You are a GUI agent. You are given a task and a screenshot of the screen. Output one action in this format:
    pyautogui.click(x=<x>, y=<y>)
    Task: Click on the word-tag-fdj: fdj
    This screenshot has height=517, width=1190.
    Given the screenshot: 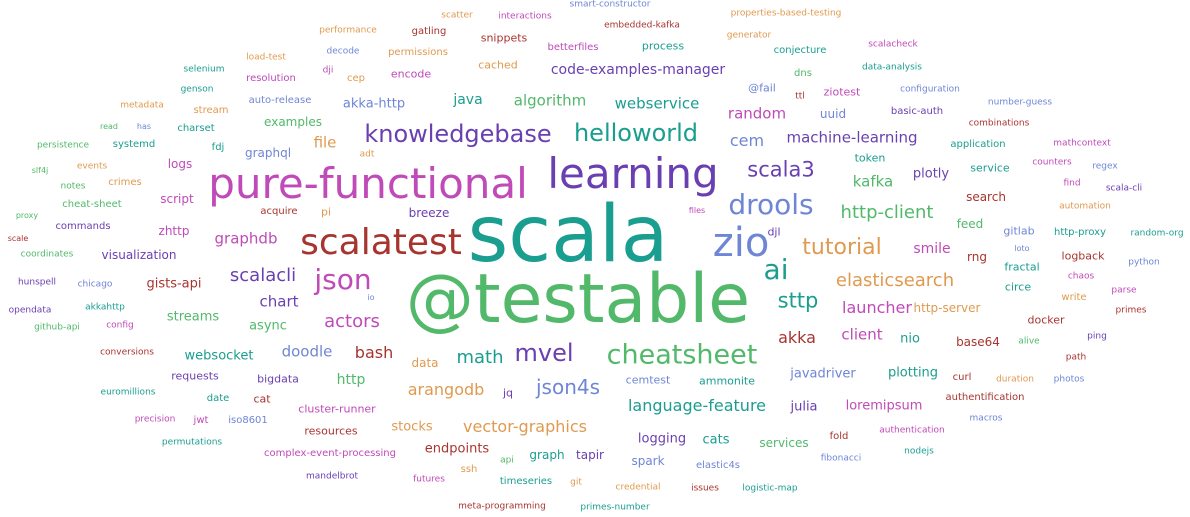 What is the action you would take?
    pyautogui.click(x=218, y=147)
    